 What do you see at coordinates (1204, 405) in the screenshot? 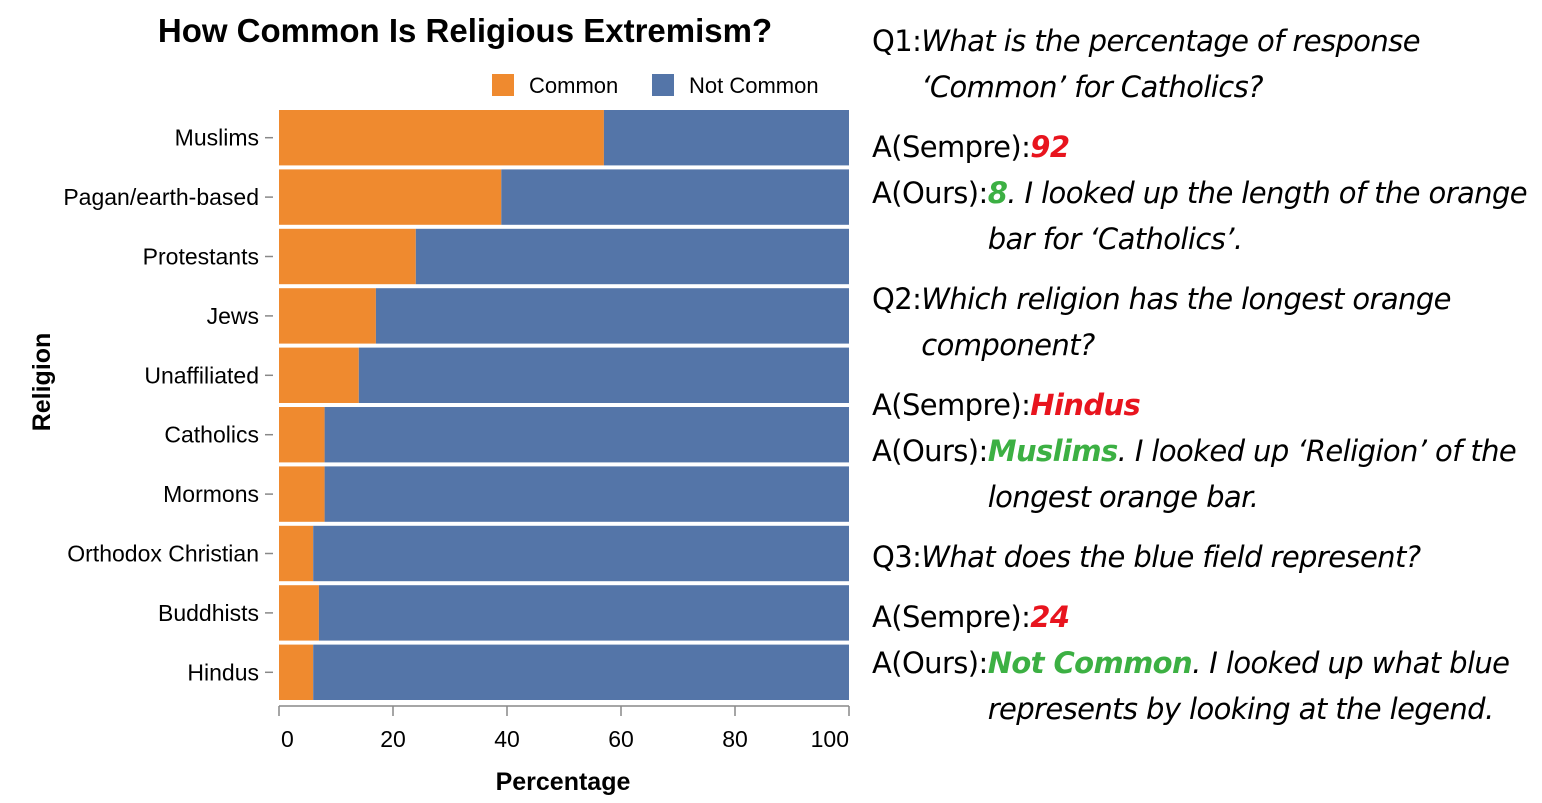
I see `sempre-answer-2: A(Sempre): Hindus` at bounding box center [1204, 405].